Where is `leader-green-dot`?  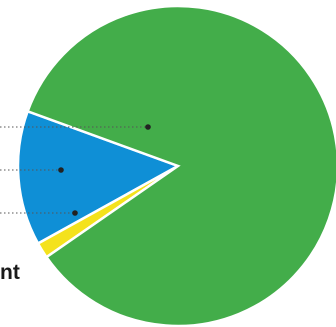 leader-green-dot is located at coordinates (148, 127).